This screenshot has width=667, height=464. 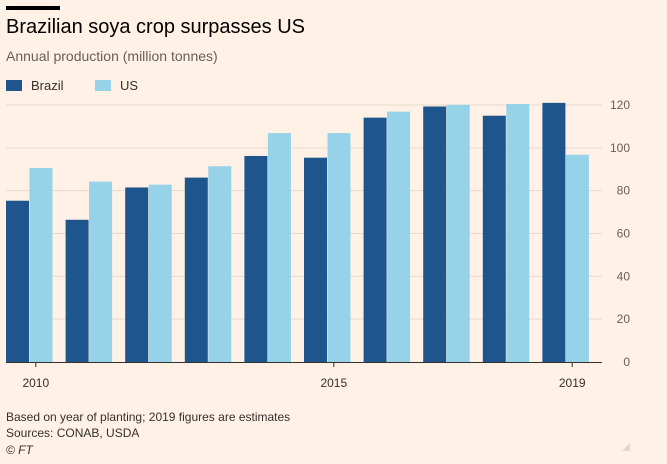 What do you see at coordinates (103, 85) in the screenshot?
I see `legend-swatch-us` at bounding box center [103, 85].